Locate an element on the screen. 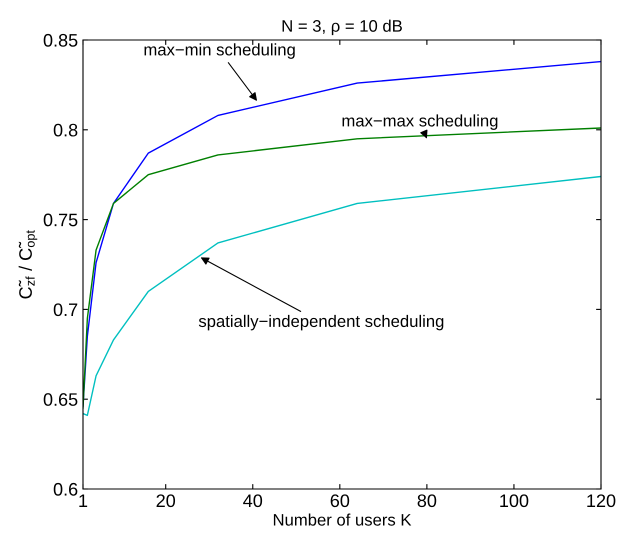  x-tick-label: 20 is located at coordinates (166, 501).